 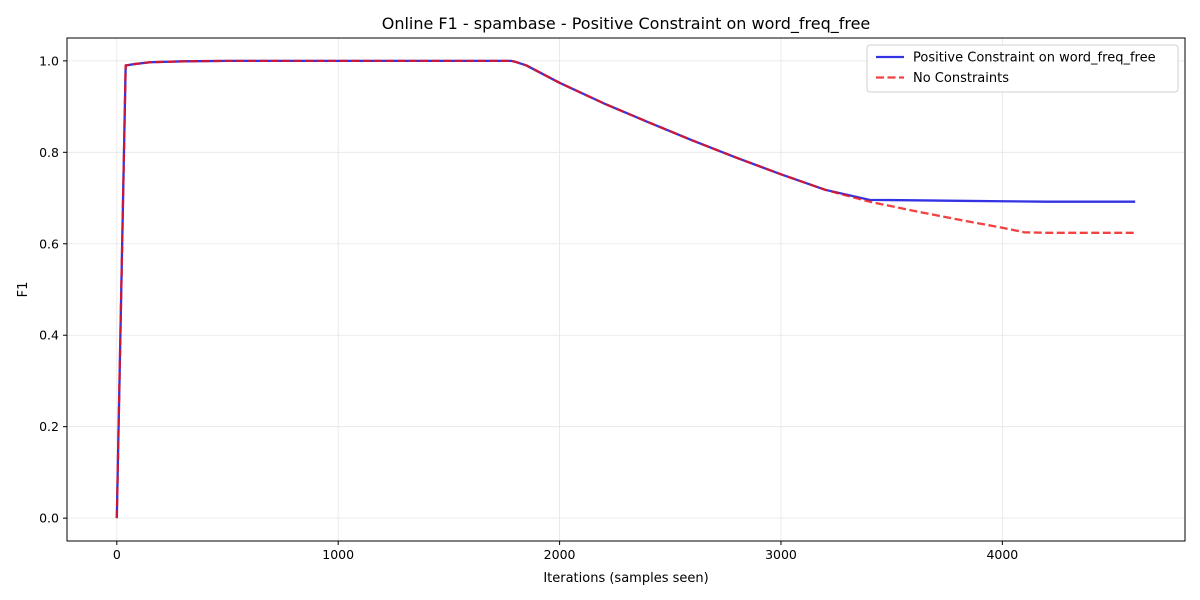 What do you see at coordinates (1002, 554) in the screenshot?
I see `x-tick-label: 4000` at bounding box center [1002, 554].